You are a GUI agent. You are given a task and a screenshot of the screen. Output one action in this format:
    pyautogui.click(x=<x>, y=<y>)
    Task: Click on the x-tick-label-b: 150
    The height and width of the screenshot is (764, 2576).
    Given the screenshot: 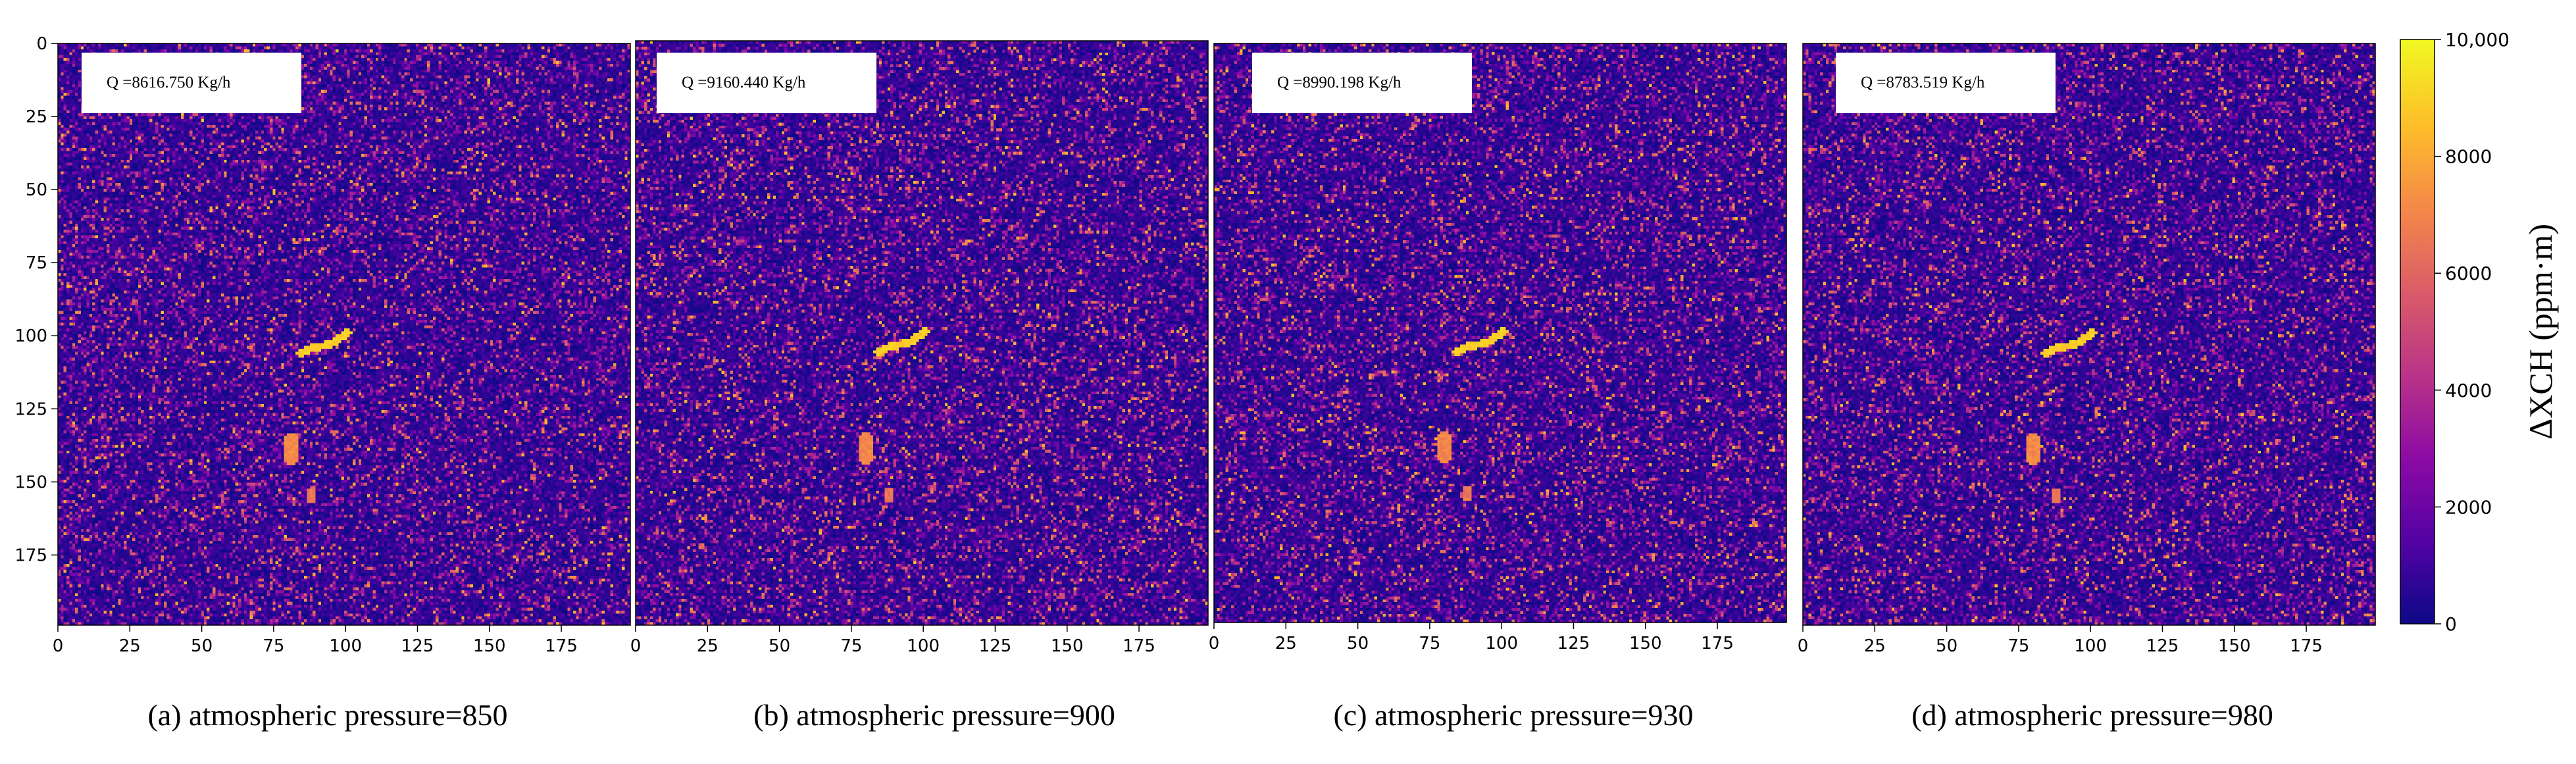 What is the action you would take?
    pyautogui.click(x=1067, y=646)
    